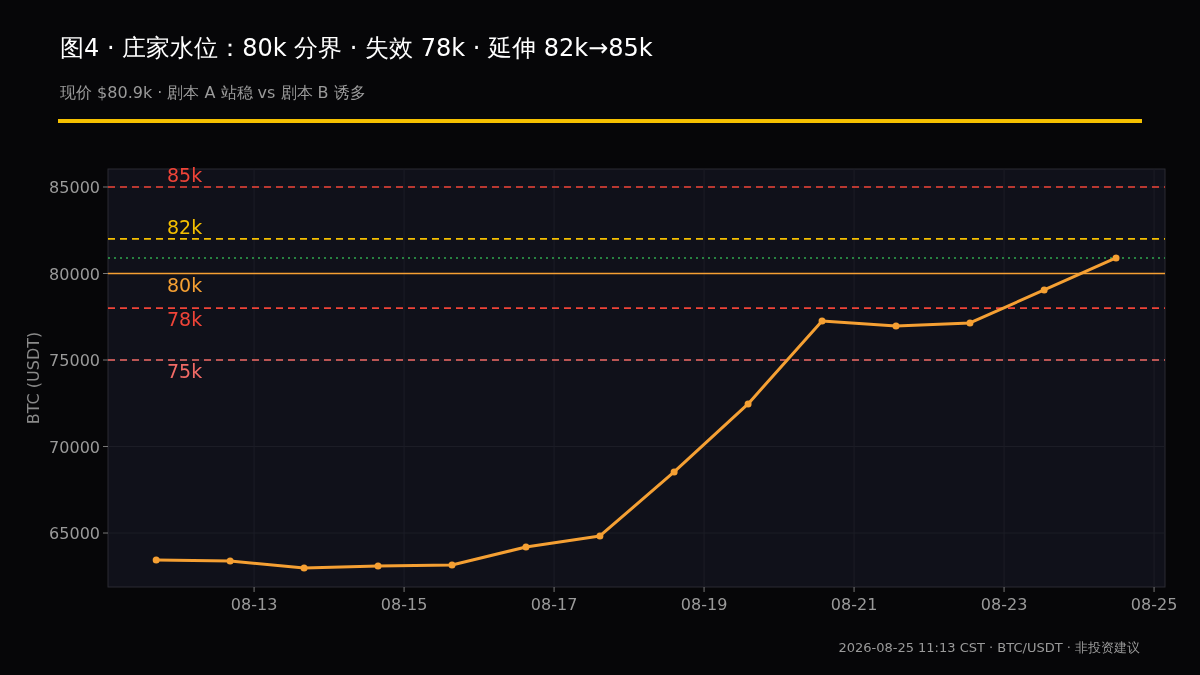  I want to click on ref-line-label: 82k, so click(185, 226).